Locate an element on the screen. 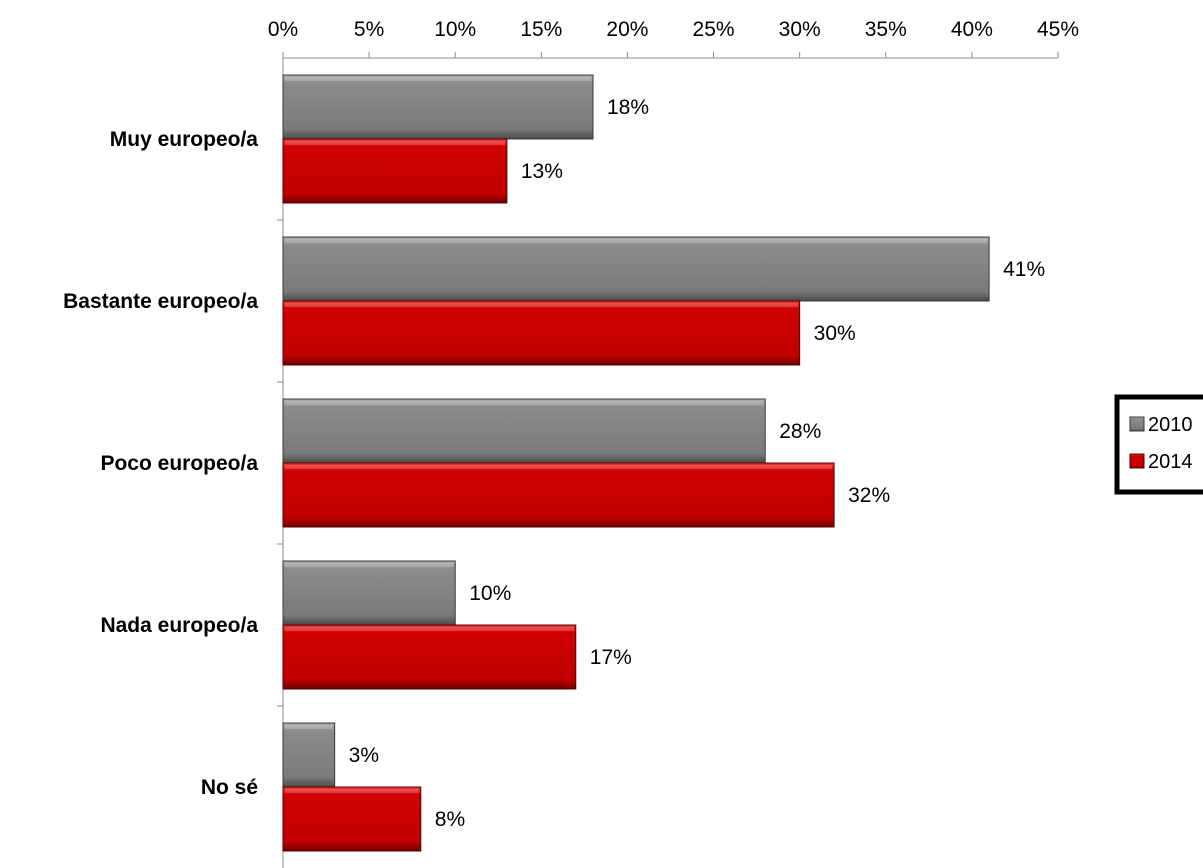 The height and width of the screenshot is (868, 1203). legend: 2010 2014 is located at coordinates (1158, 444).